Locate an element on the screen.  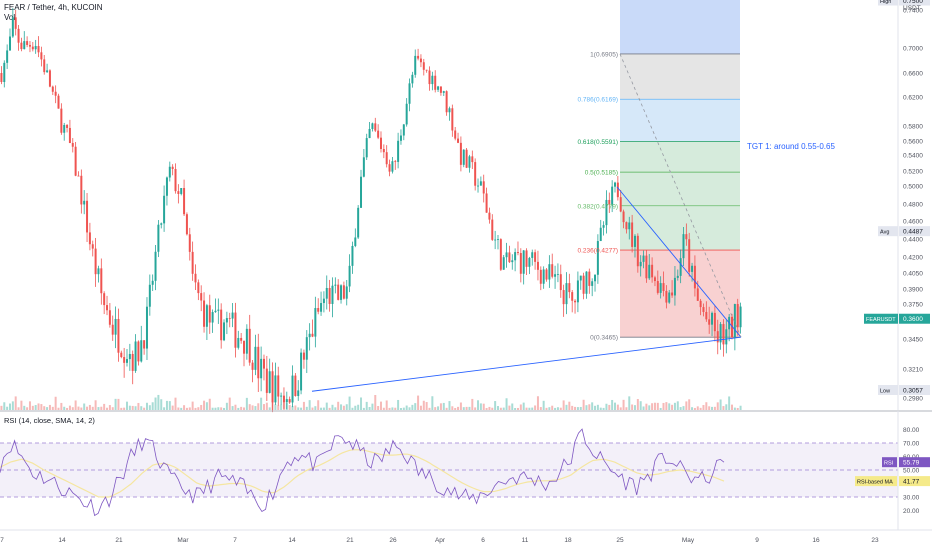
volume-bars is located at coordinates (371, 402).